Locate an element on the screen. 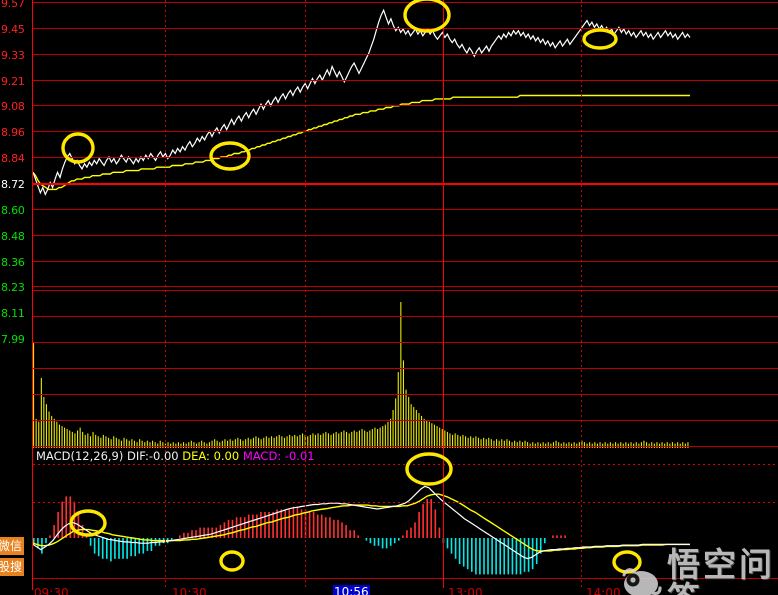 The image size is (778, 595). macd-pane-left-border is located at coordinates (32, 520).